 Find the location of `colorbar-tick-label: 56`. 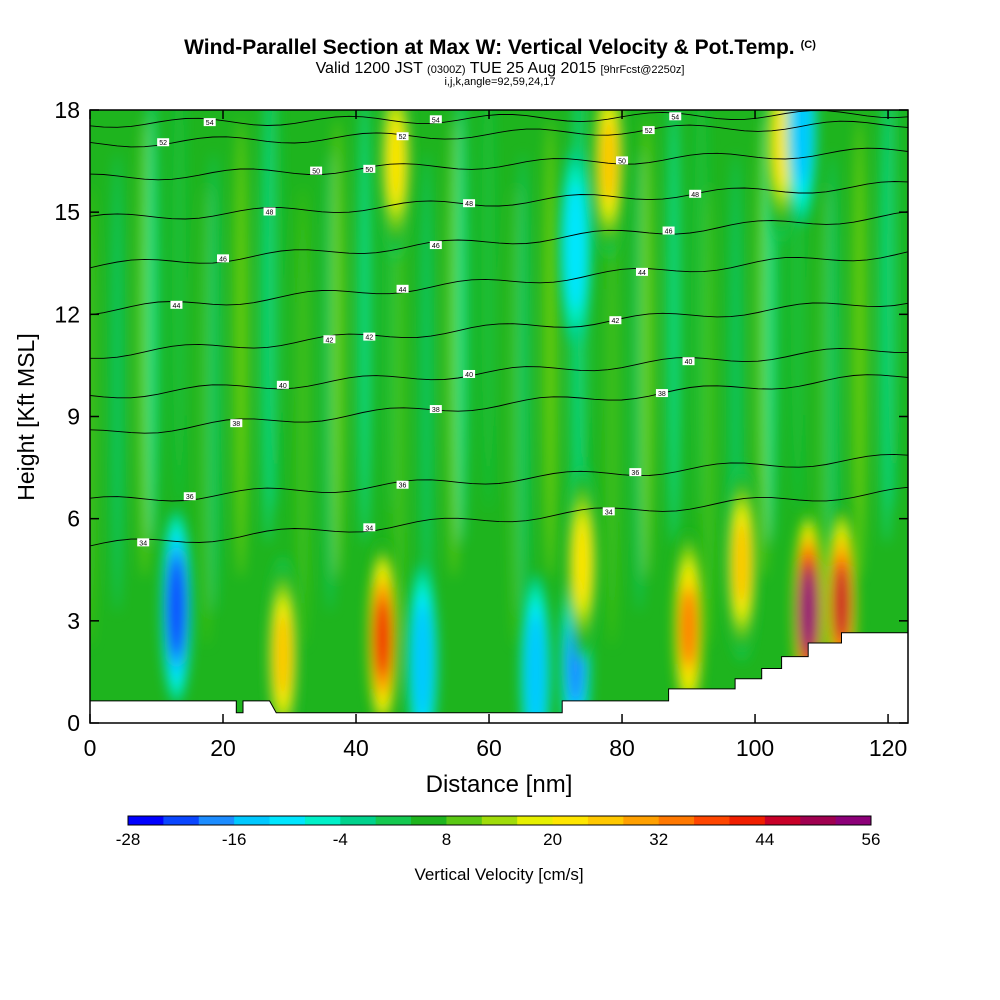

colorbar-tick-label: 56 is located at coordinates (871, 839).